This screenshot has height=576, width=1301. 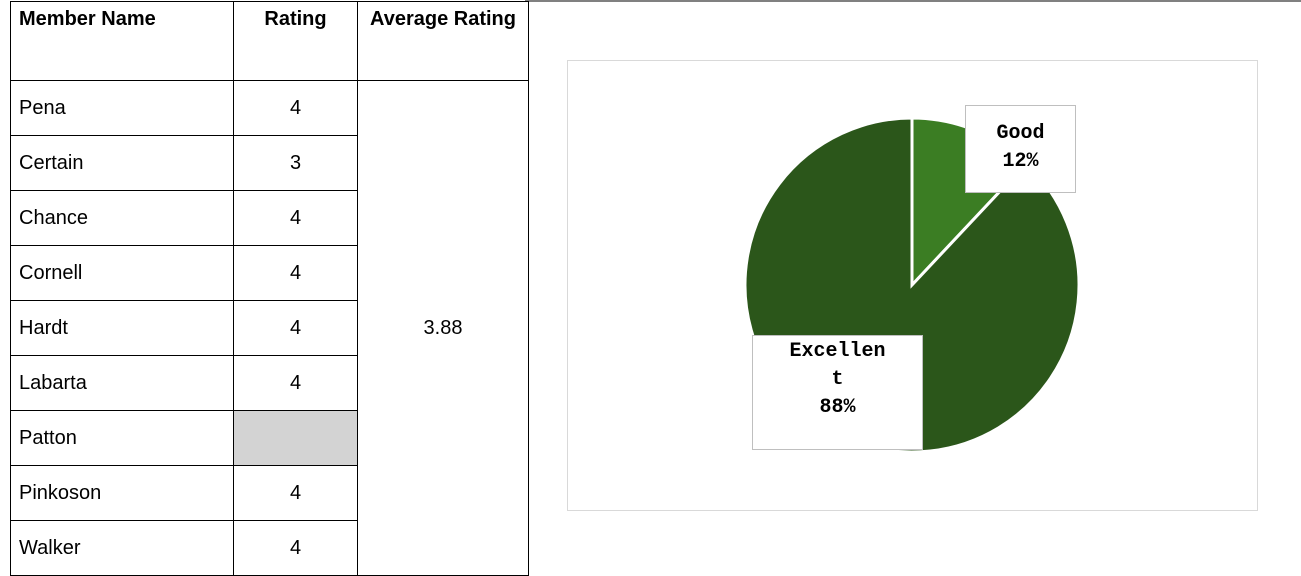 I want to click on rating-cell: 3, so click(x=295, y=163).